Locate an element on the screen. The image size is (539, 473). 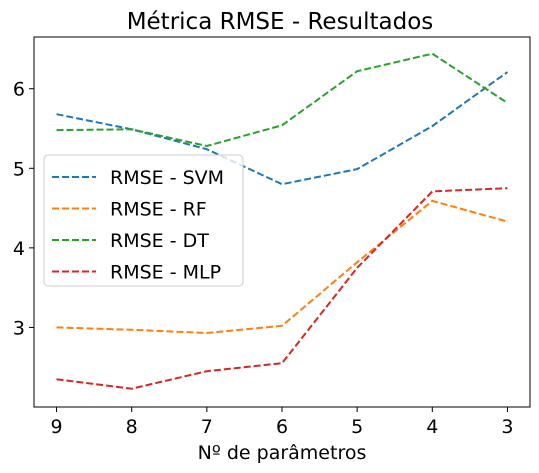
legend: RMSE - SVM RMSE - RF RMSE - DT RMSE - MLP is located at coordinates (143, 220).